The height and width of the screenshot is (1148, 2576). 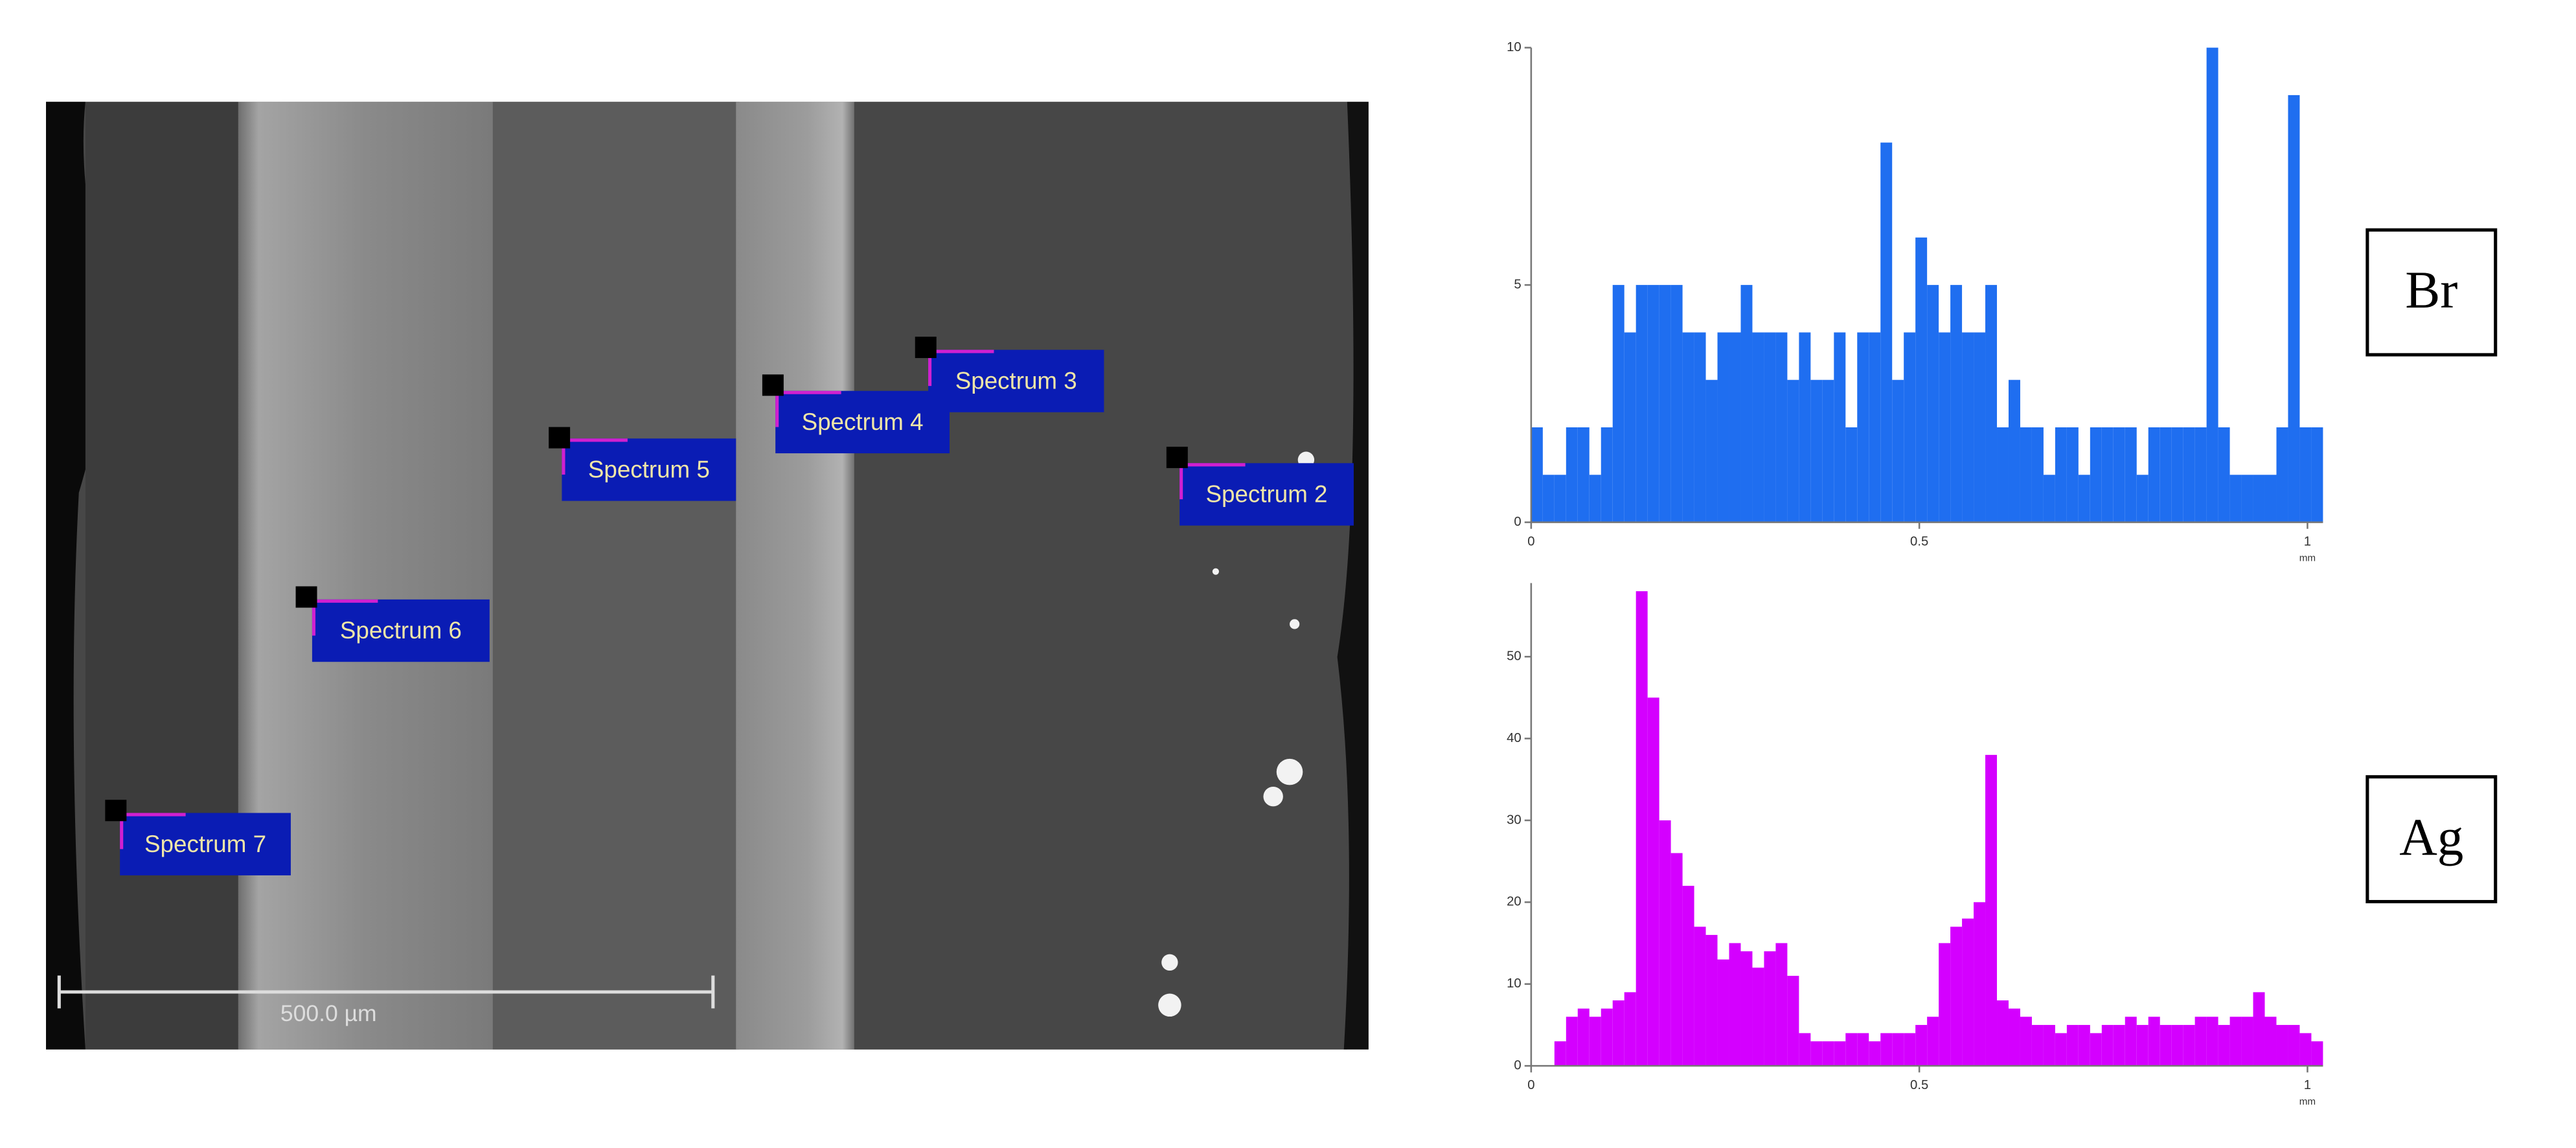 I want to click on x-tick-label: 0.5, so click(x=1919, y=541).